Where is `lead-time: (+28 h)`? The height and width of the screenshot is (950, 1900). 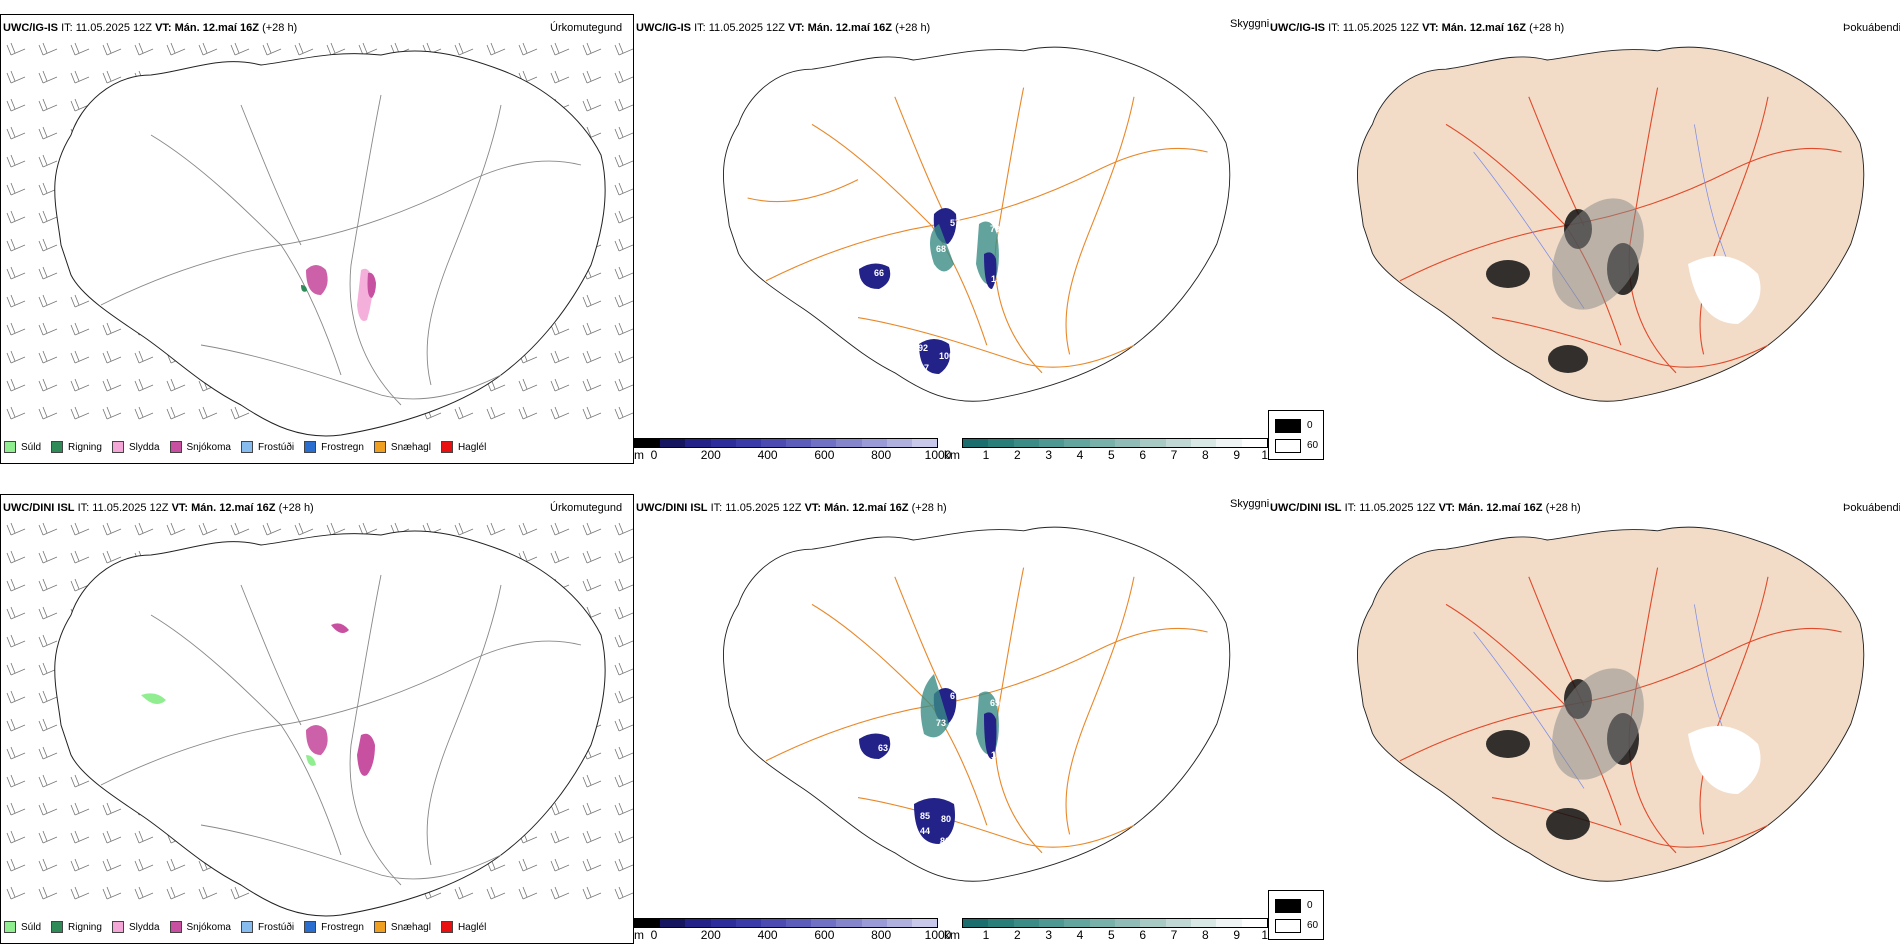
lead-time: (+28 h) is located at coordinates (929, 508).